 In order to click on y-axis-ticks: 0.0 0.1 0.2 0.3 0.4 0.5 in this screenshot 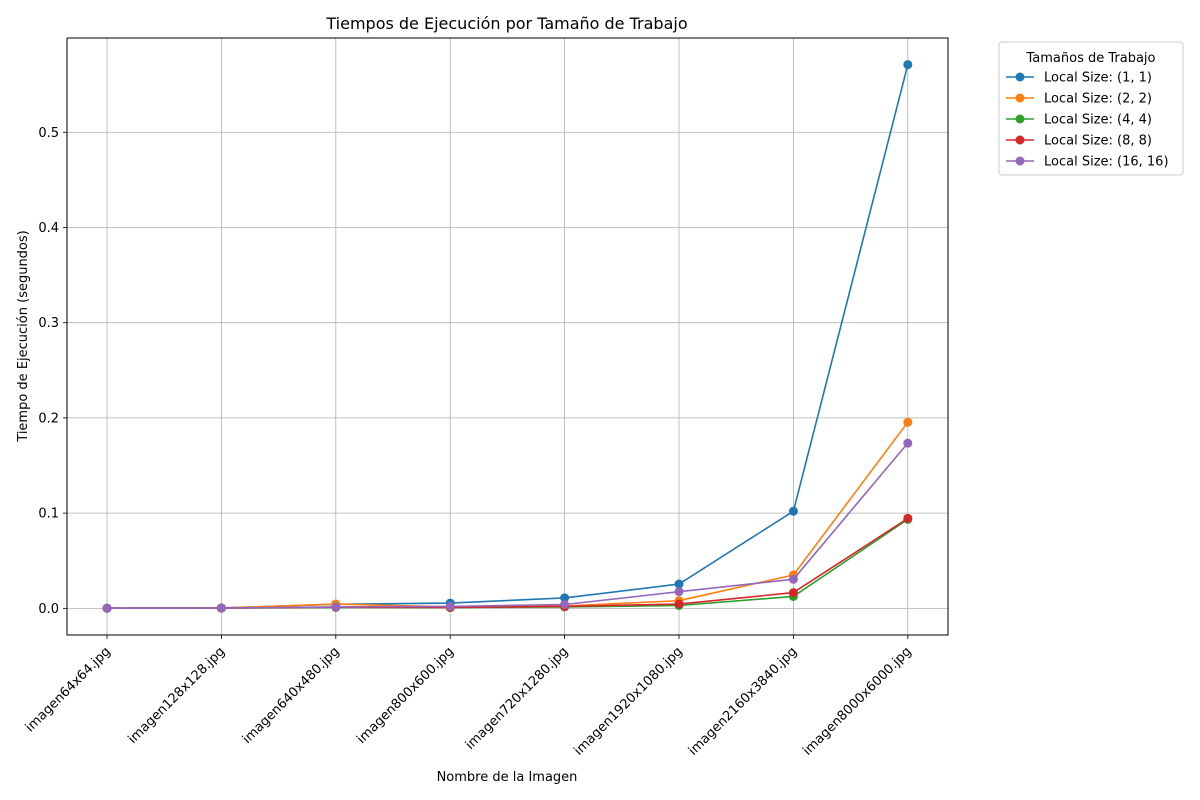, I will do `click(52, 371)`.